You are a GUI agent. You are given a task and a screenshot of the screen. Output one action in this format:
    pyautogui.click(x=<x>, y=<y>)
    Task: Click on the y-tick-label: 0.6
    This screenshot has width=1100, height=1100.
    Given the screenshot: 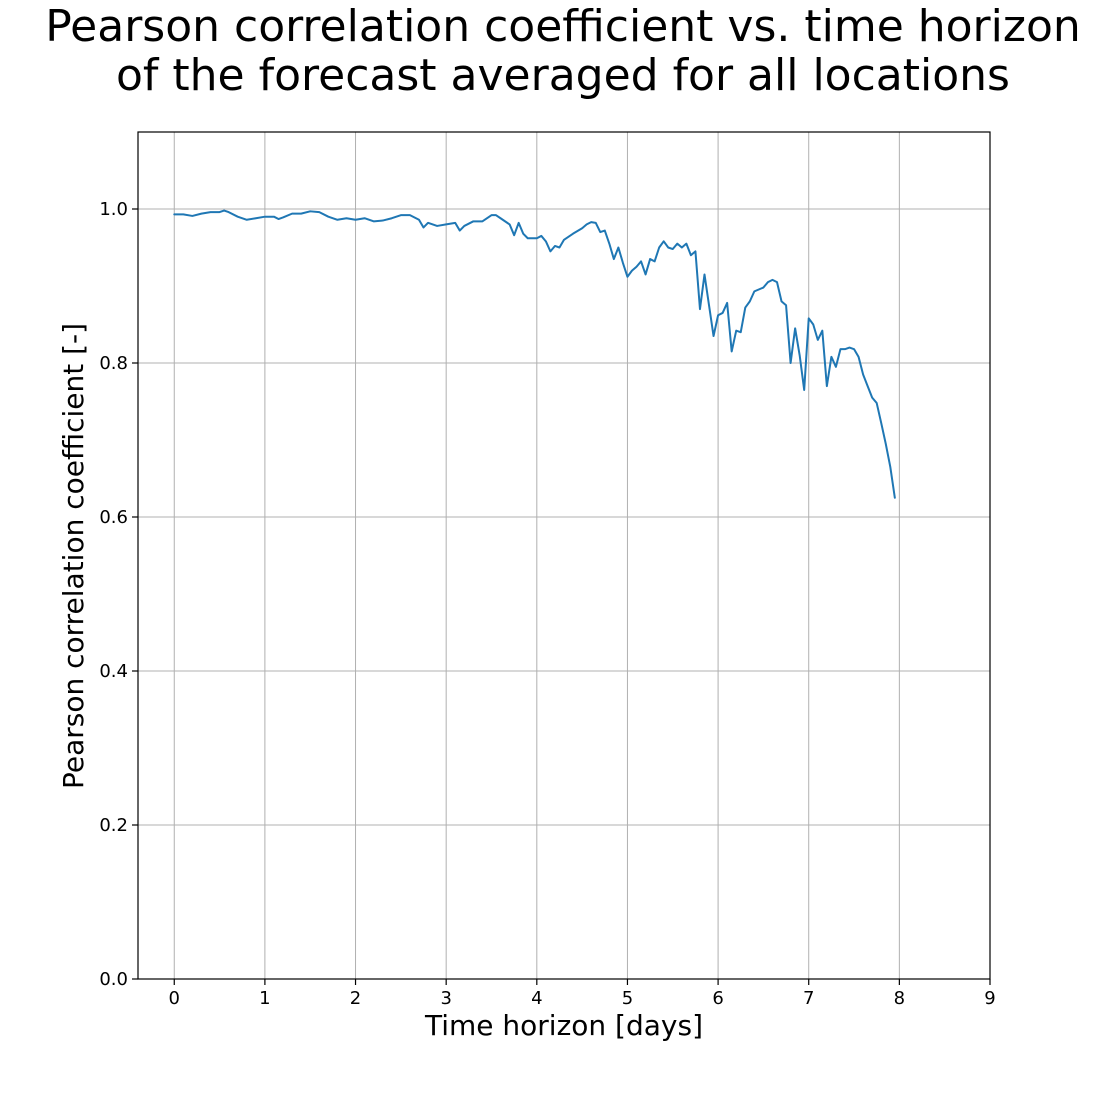 What is the action you would take?
    pyautogui.click(x=113, y=517)
    